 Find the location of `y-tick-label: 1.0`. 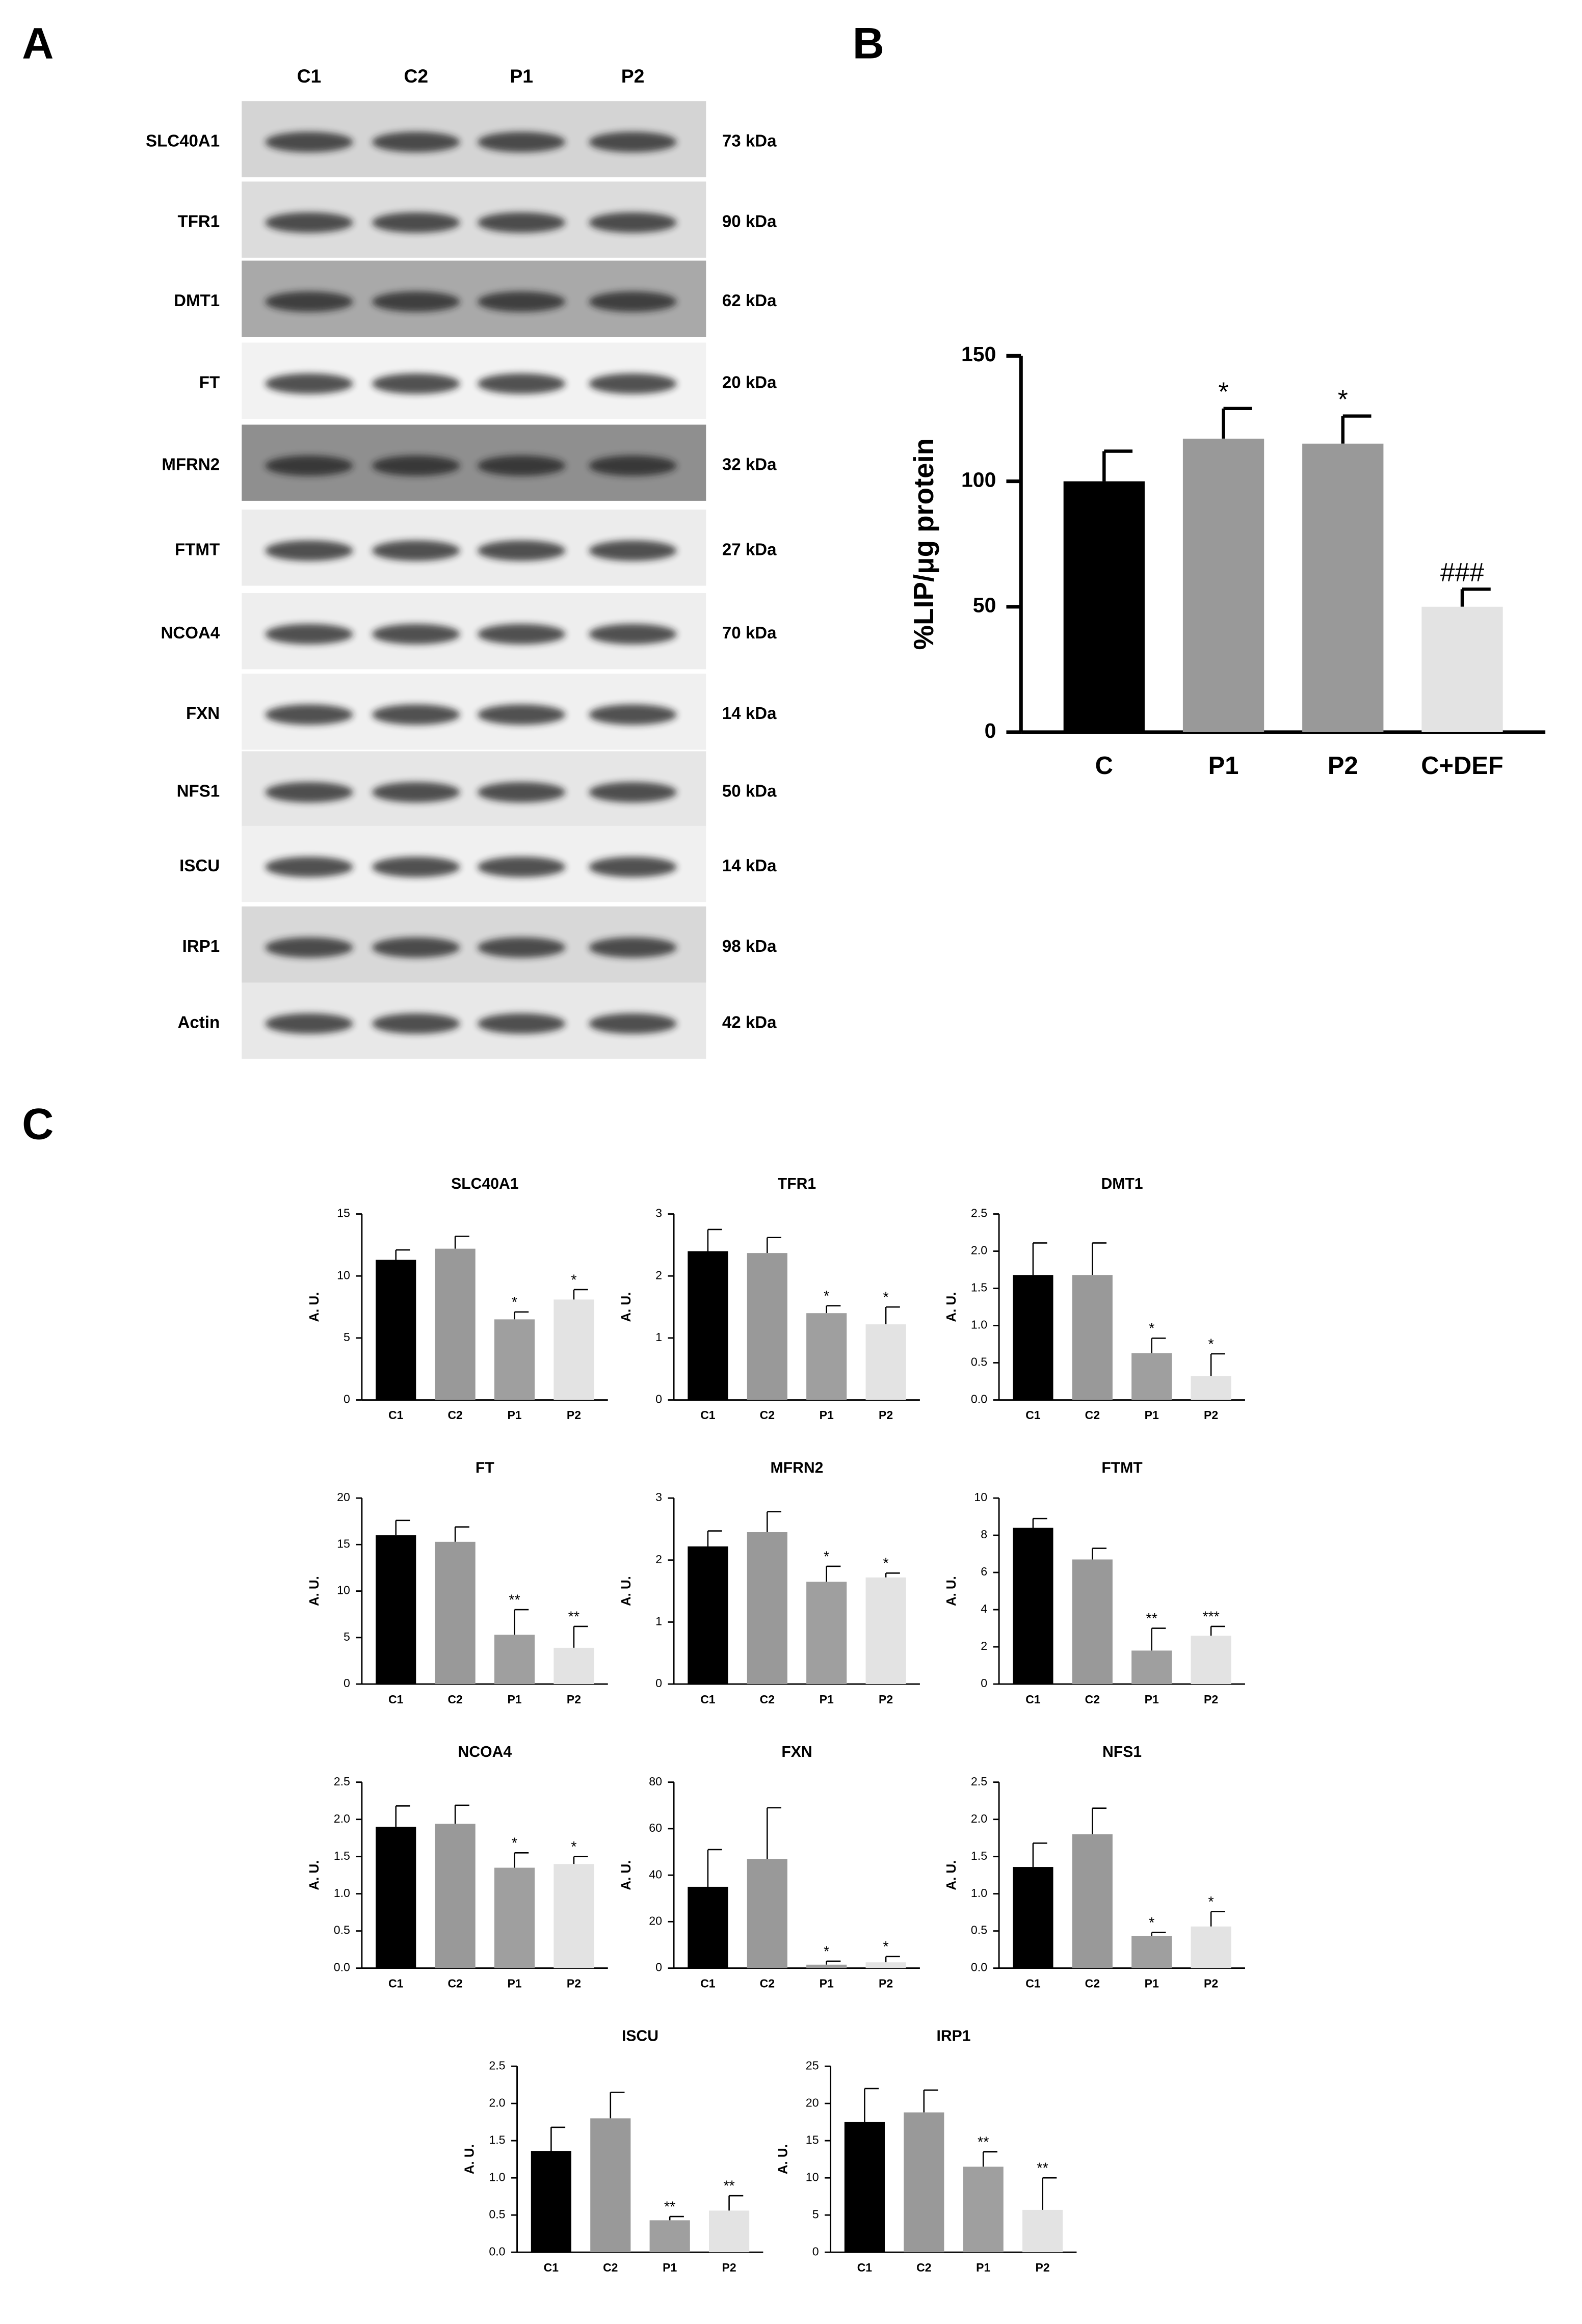

y-tick-label: 1.0 is located at coordinates (342, 1893).